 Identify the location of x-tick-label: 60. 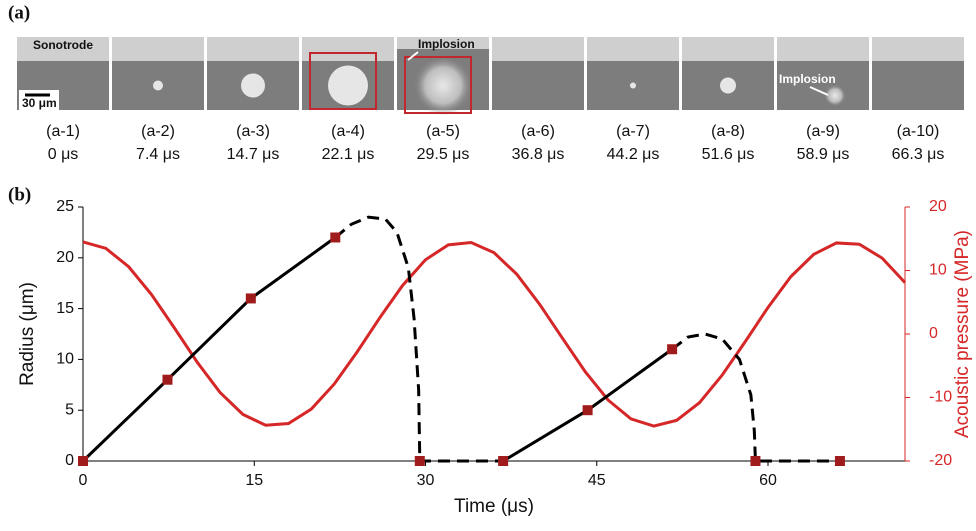
(768, 480).